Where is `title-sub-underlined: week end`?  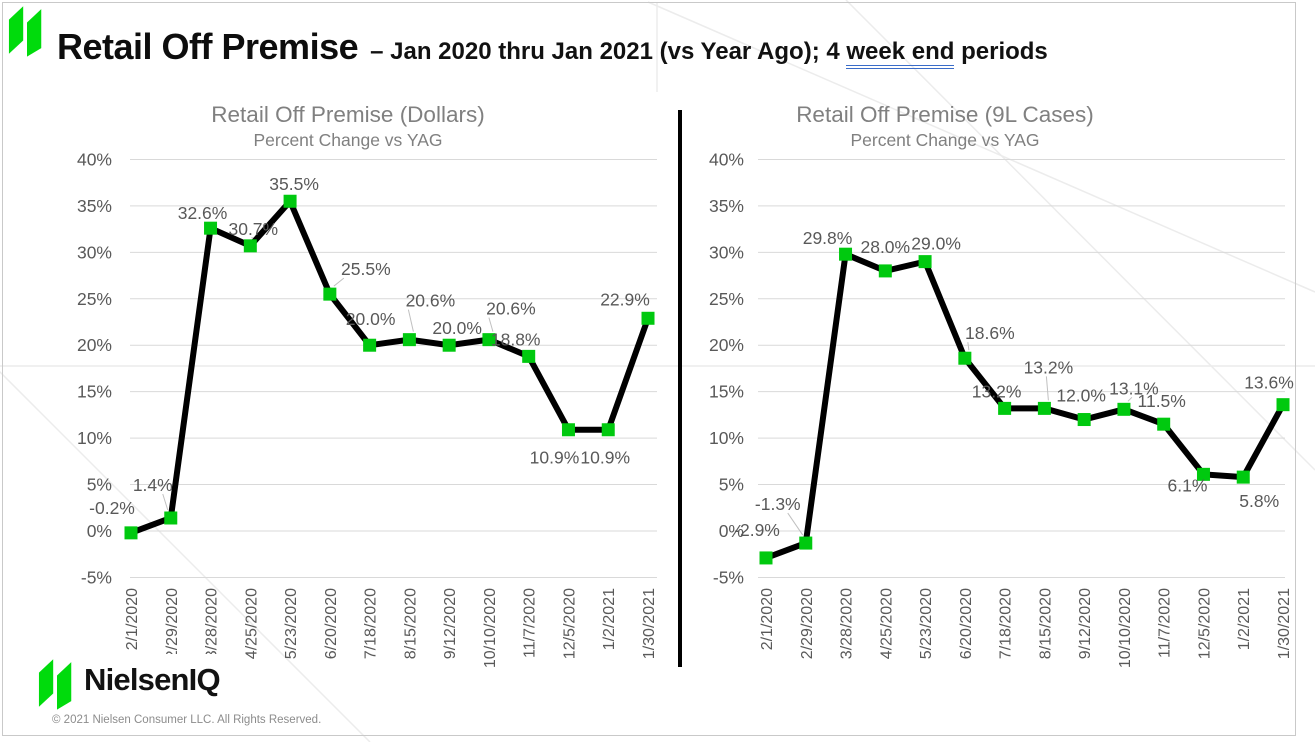
title-sub-underlined: week end is located at coordinates (900, 53).